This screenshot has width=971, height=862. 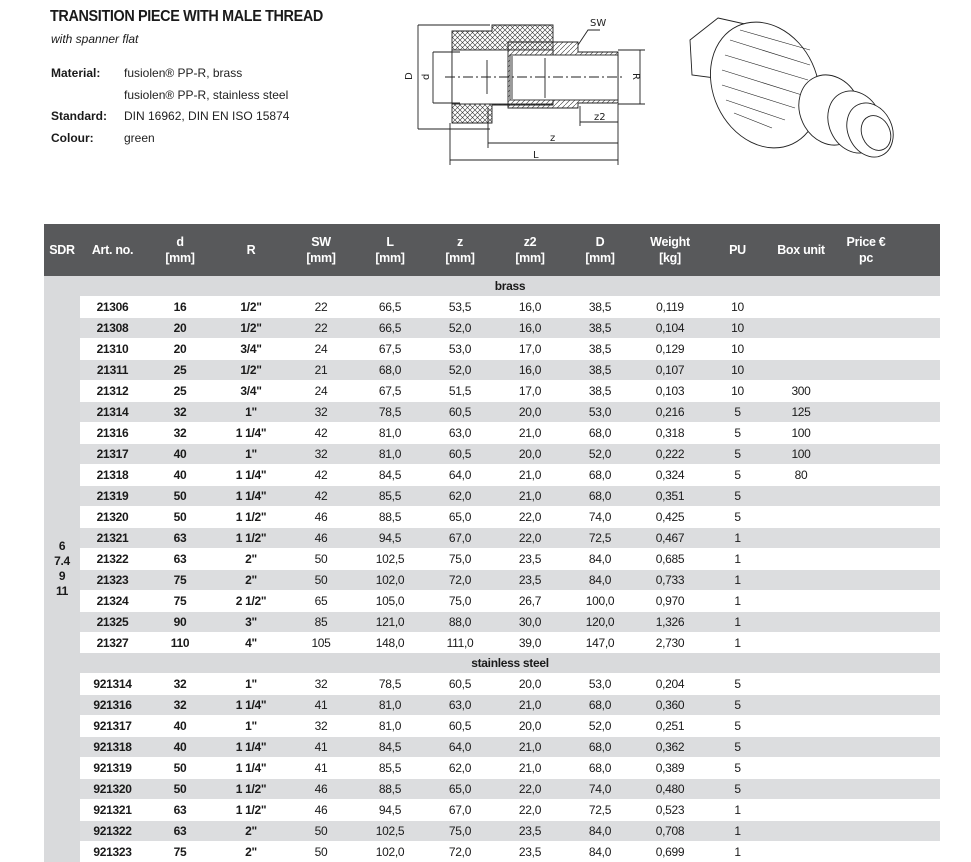 What do you see at coordinates (670, 349) in the screenshot?
I see `cell-weight: 0,129` at bounding box center [670, 349].